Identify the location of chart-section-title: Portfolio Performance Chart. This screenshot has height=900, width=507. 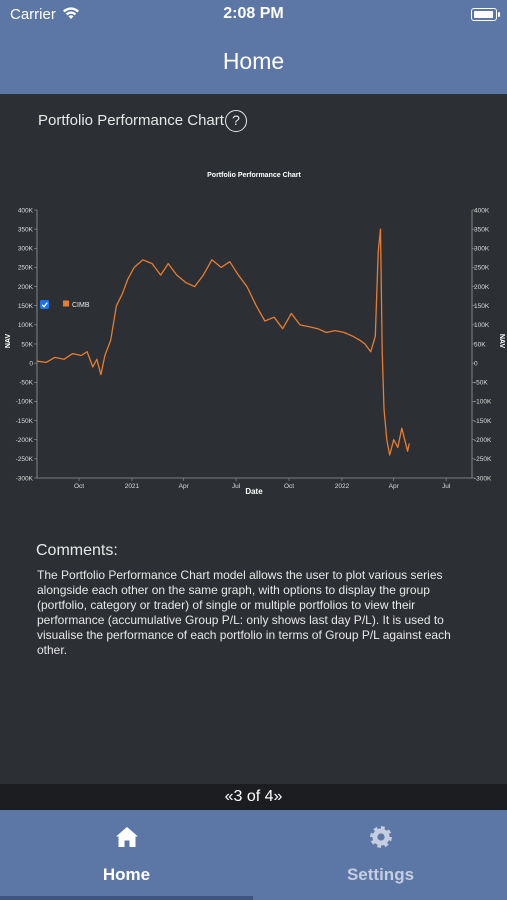
(131, 120).